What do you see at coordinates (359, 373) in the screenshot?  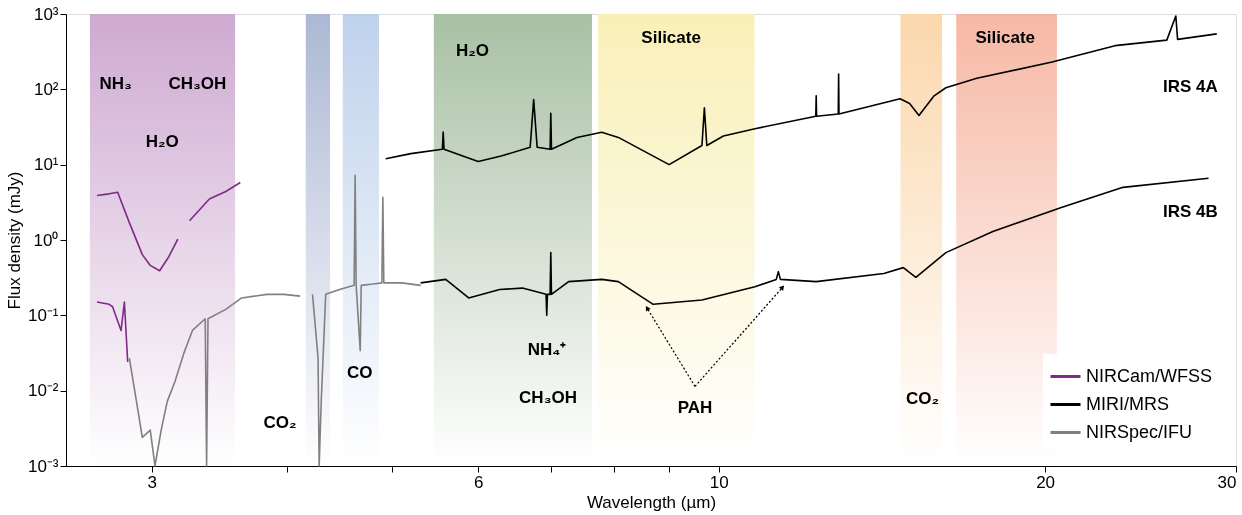 I see `annotation: CO` at bounding box center [359, 373].